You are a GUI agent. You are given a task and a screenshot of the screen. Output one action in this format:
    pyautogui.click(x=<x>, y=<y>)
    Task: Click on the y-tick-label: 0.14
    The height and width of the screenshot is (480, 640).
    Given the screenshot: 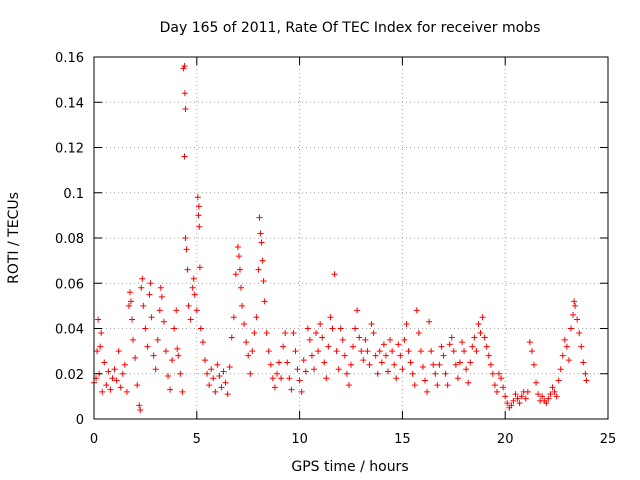 What is the action you would take?
    pyautogui.click(x=69, y=103)
    